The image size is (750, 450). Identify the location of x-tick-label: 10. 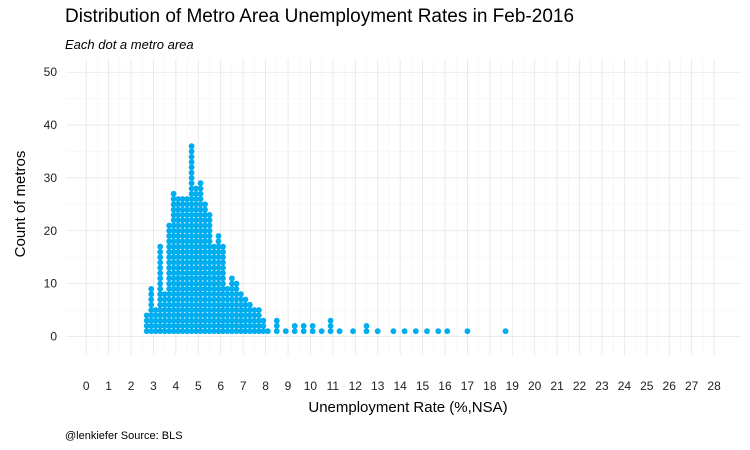
(311, 386).